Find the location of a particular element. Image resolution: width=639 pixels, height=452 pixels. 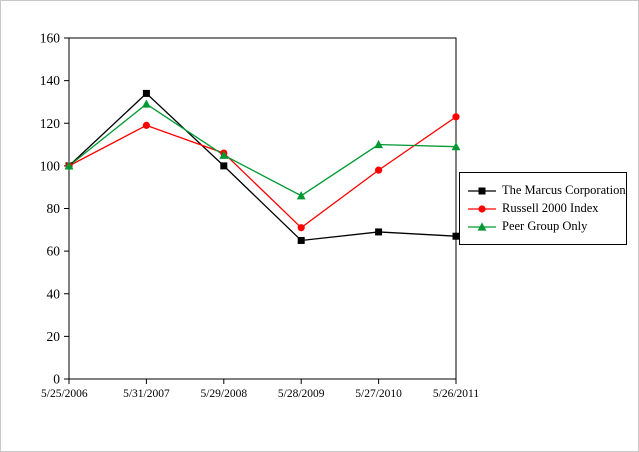

y-axis-tick-label: 80 is located at coordinates (54, 208).